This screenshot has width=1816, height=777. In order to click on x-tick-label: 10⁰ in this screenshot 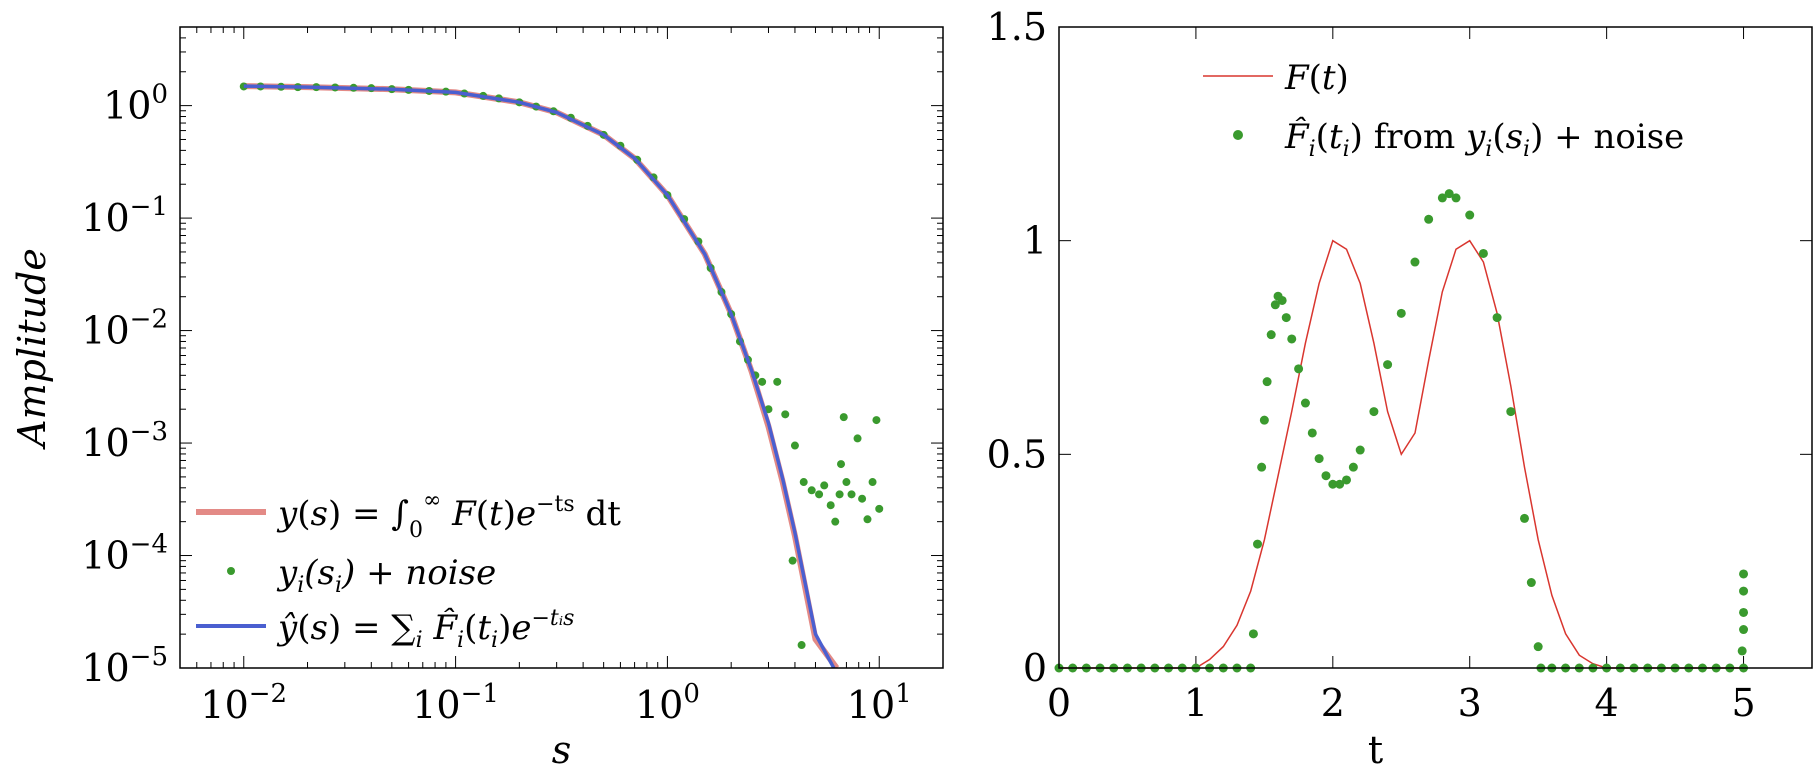, I will do `click(667, 703)`.